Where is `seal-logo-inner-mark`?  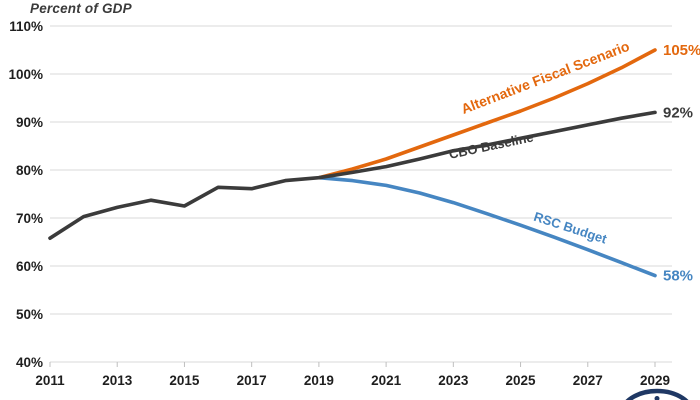
seal-logo-inner-mark is located at coordinates (657, 398).